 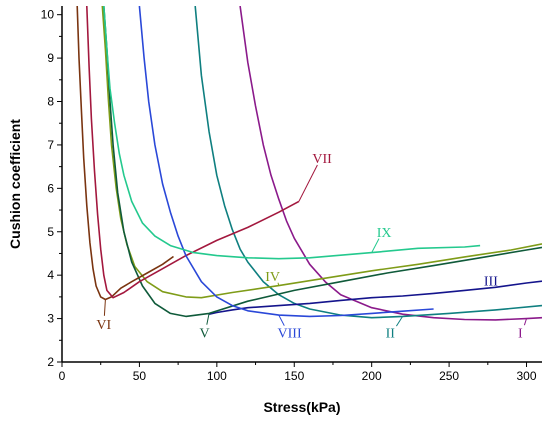 What do you see at coordinates (294, 376) in the screenshot?
I see `x-tick-label: 150` at bounding box center [294, 376].